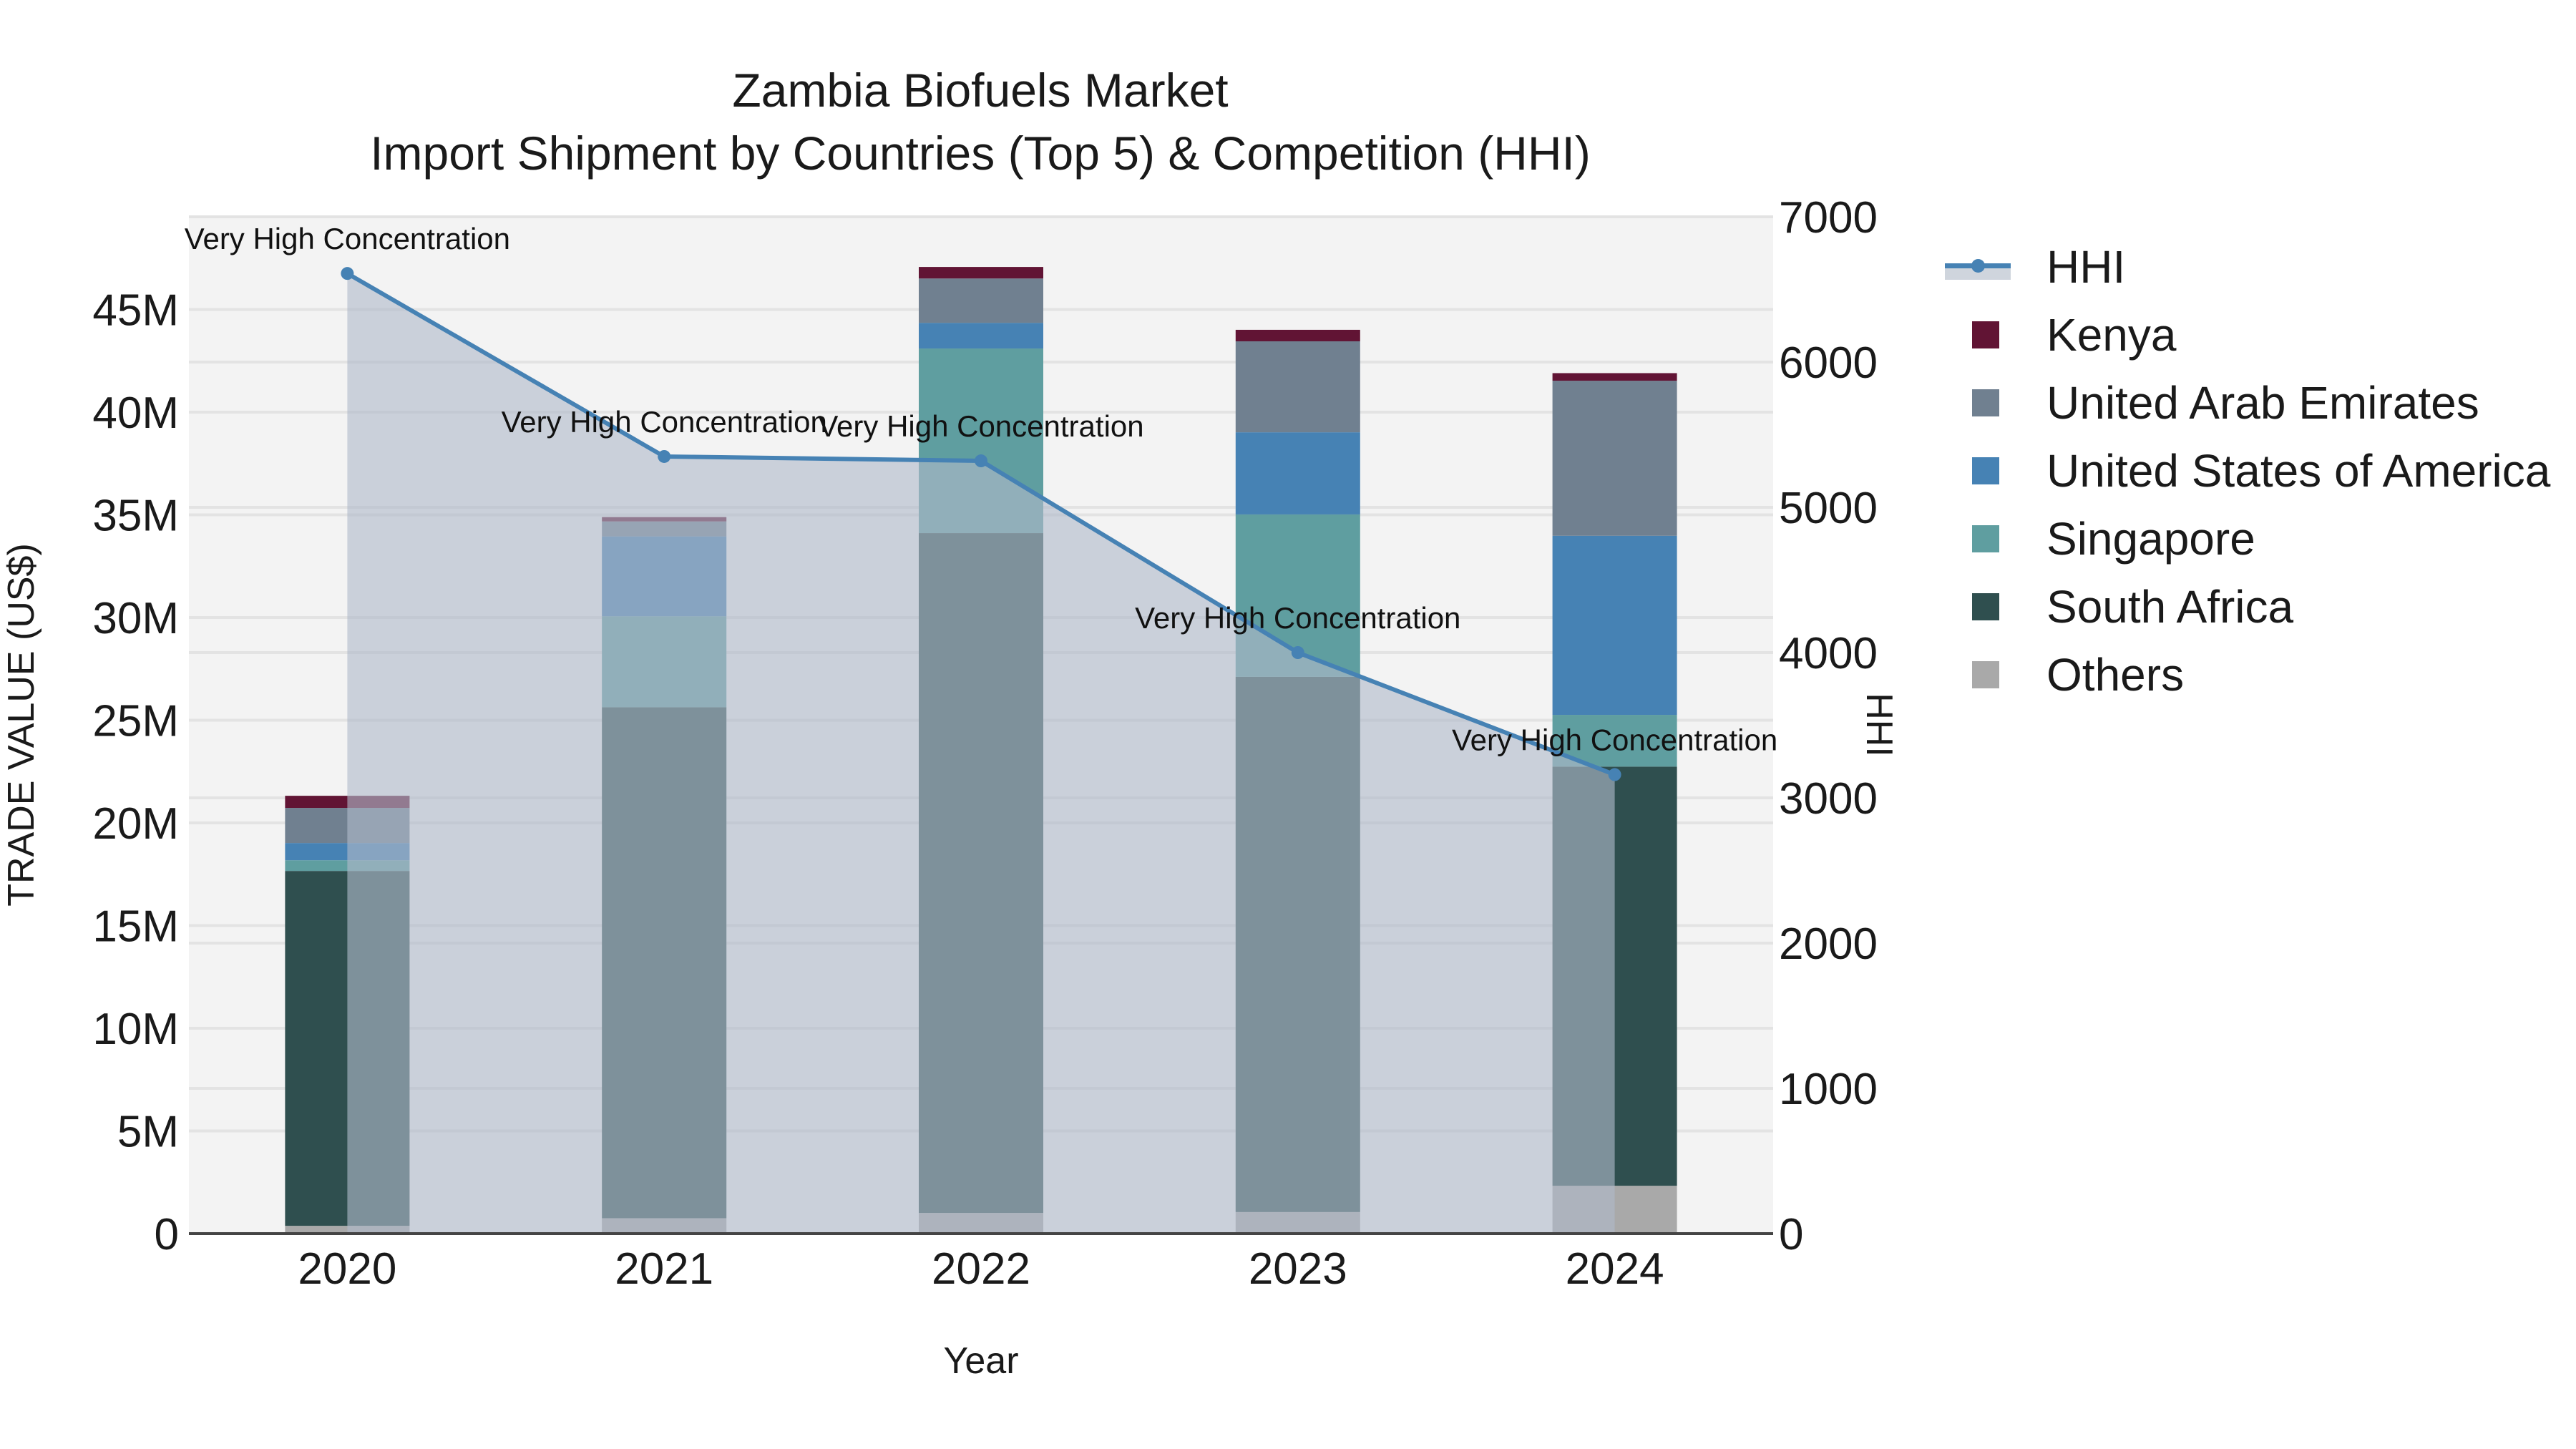  What do you see at coordinates (1828, 653) in the screenshot?
I see `y-right-tick-label: 4000` at bounding box center [1828, 653].